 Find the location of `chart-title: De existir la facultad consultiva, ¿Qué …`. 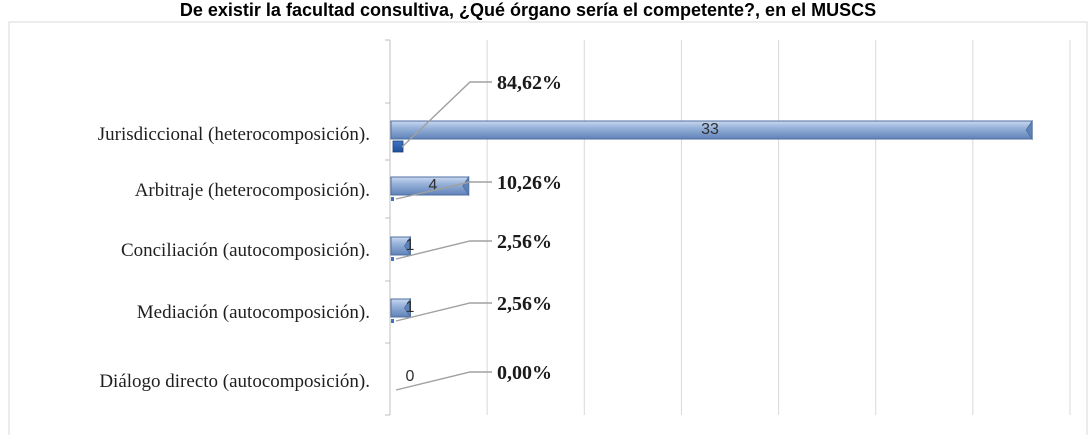

chart-title: De existir la facultad consultiva, ¿Qué … is located at coordinates (528, 10).